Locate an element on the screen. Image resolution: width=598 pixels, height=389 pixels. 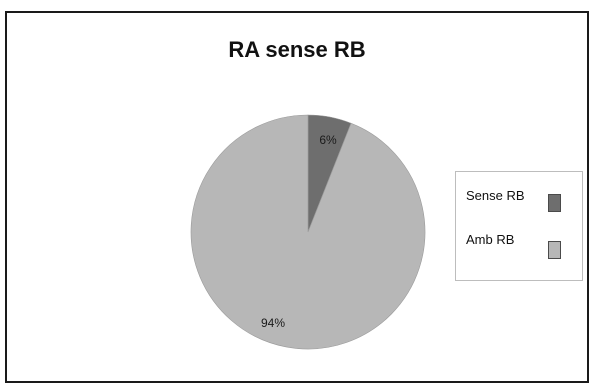
legend-item-amb-rb: Amb RB is located at coordinates (513, 245).